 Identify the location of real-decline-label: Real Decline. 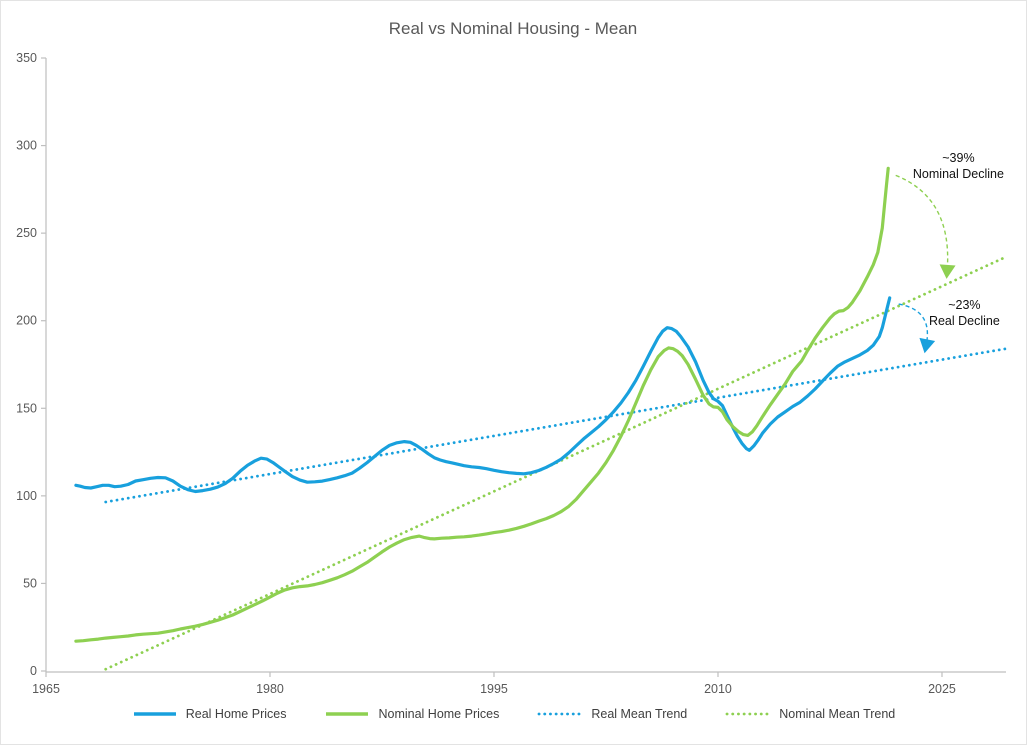
(964, 321).